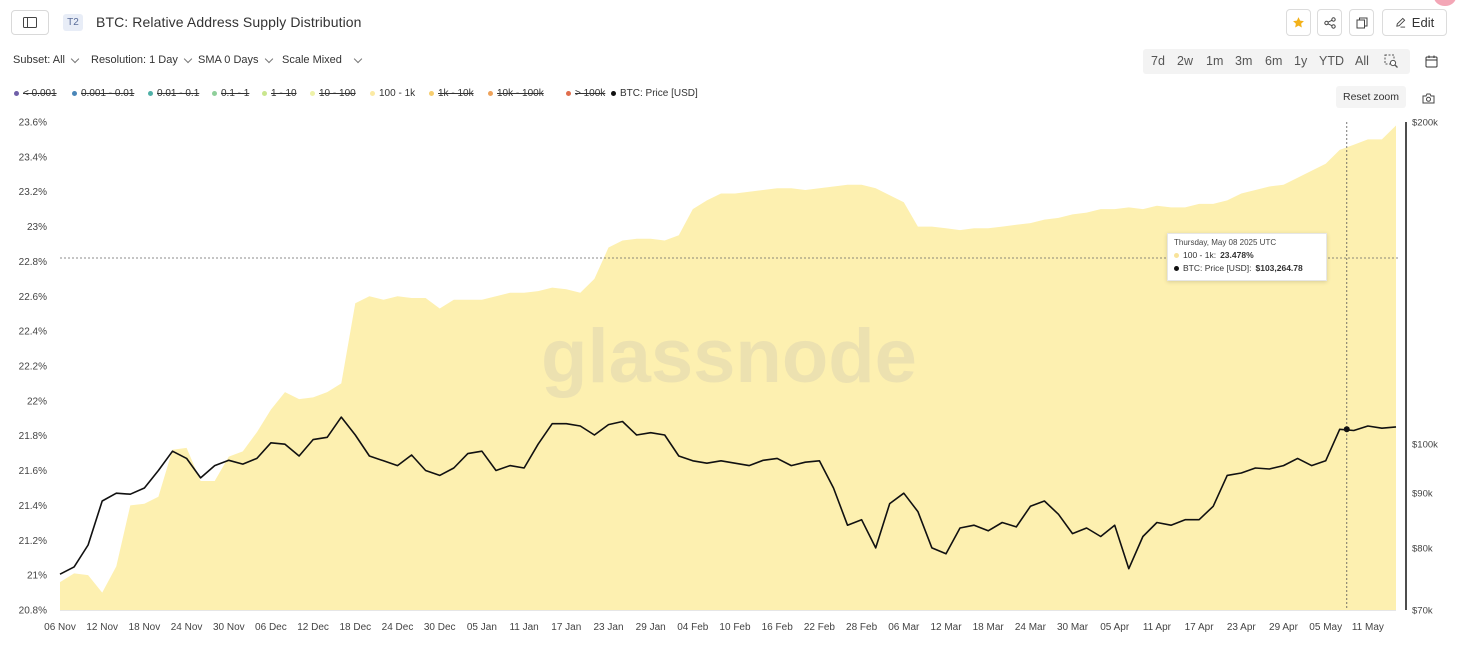 This screenshot has width=1464, height=649. I want to click on legend-item: 0.001 - 0.01, so click(103, 93).